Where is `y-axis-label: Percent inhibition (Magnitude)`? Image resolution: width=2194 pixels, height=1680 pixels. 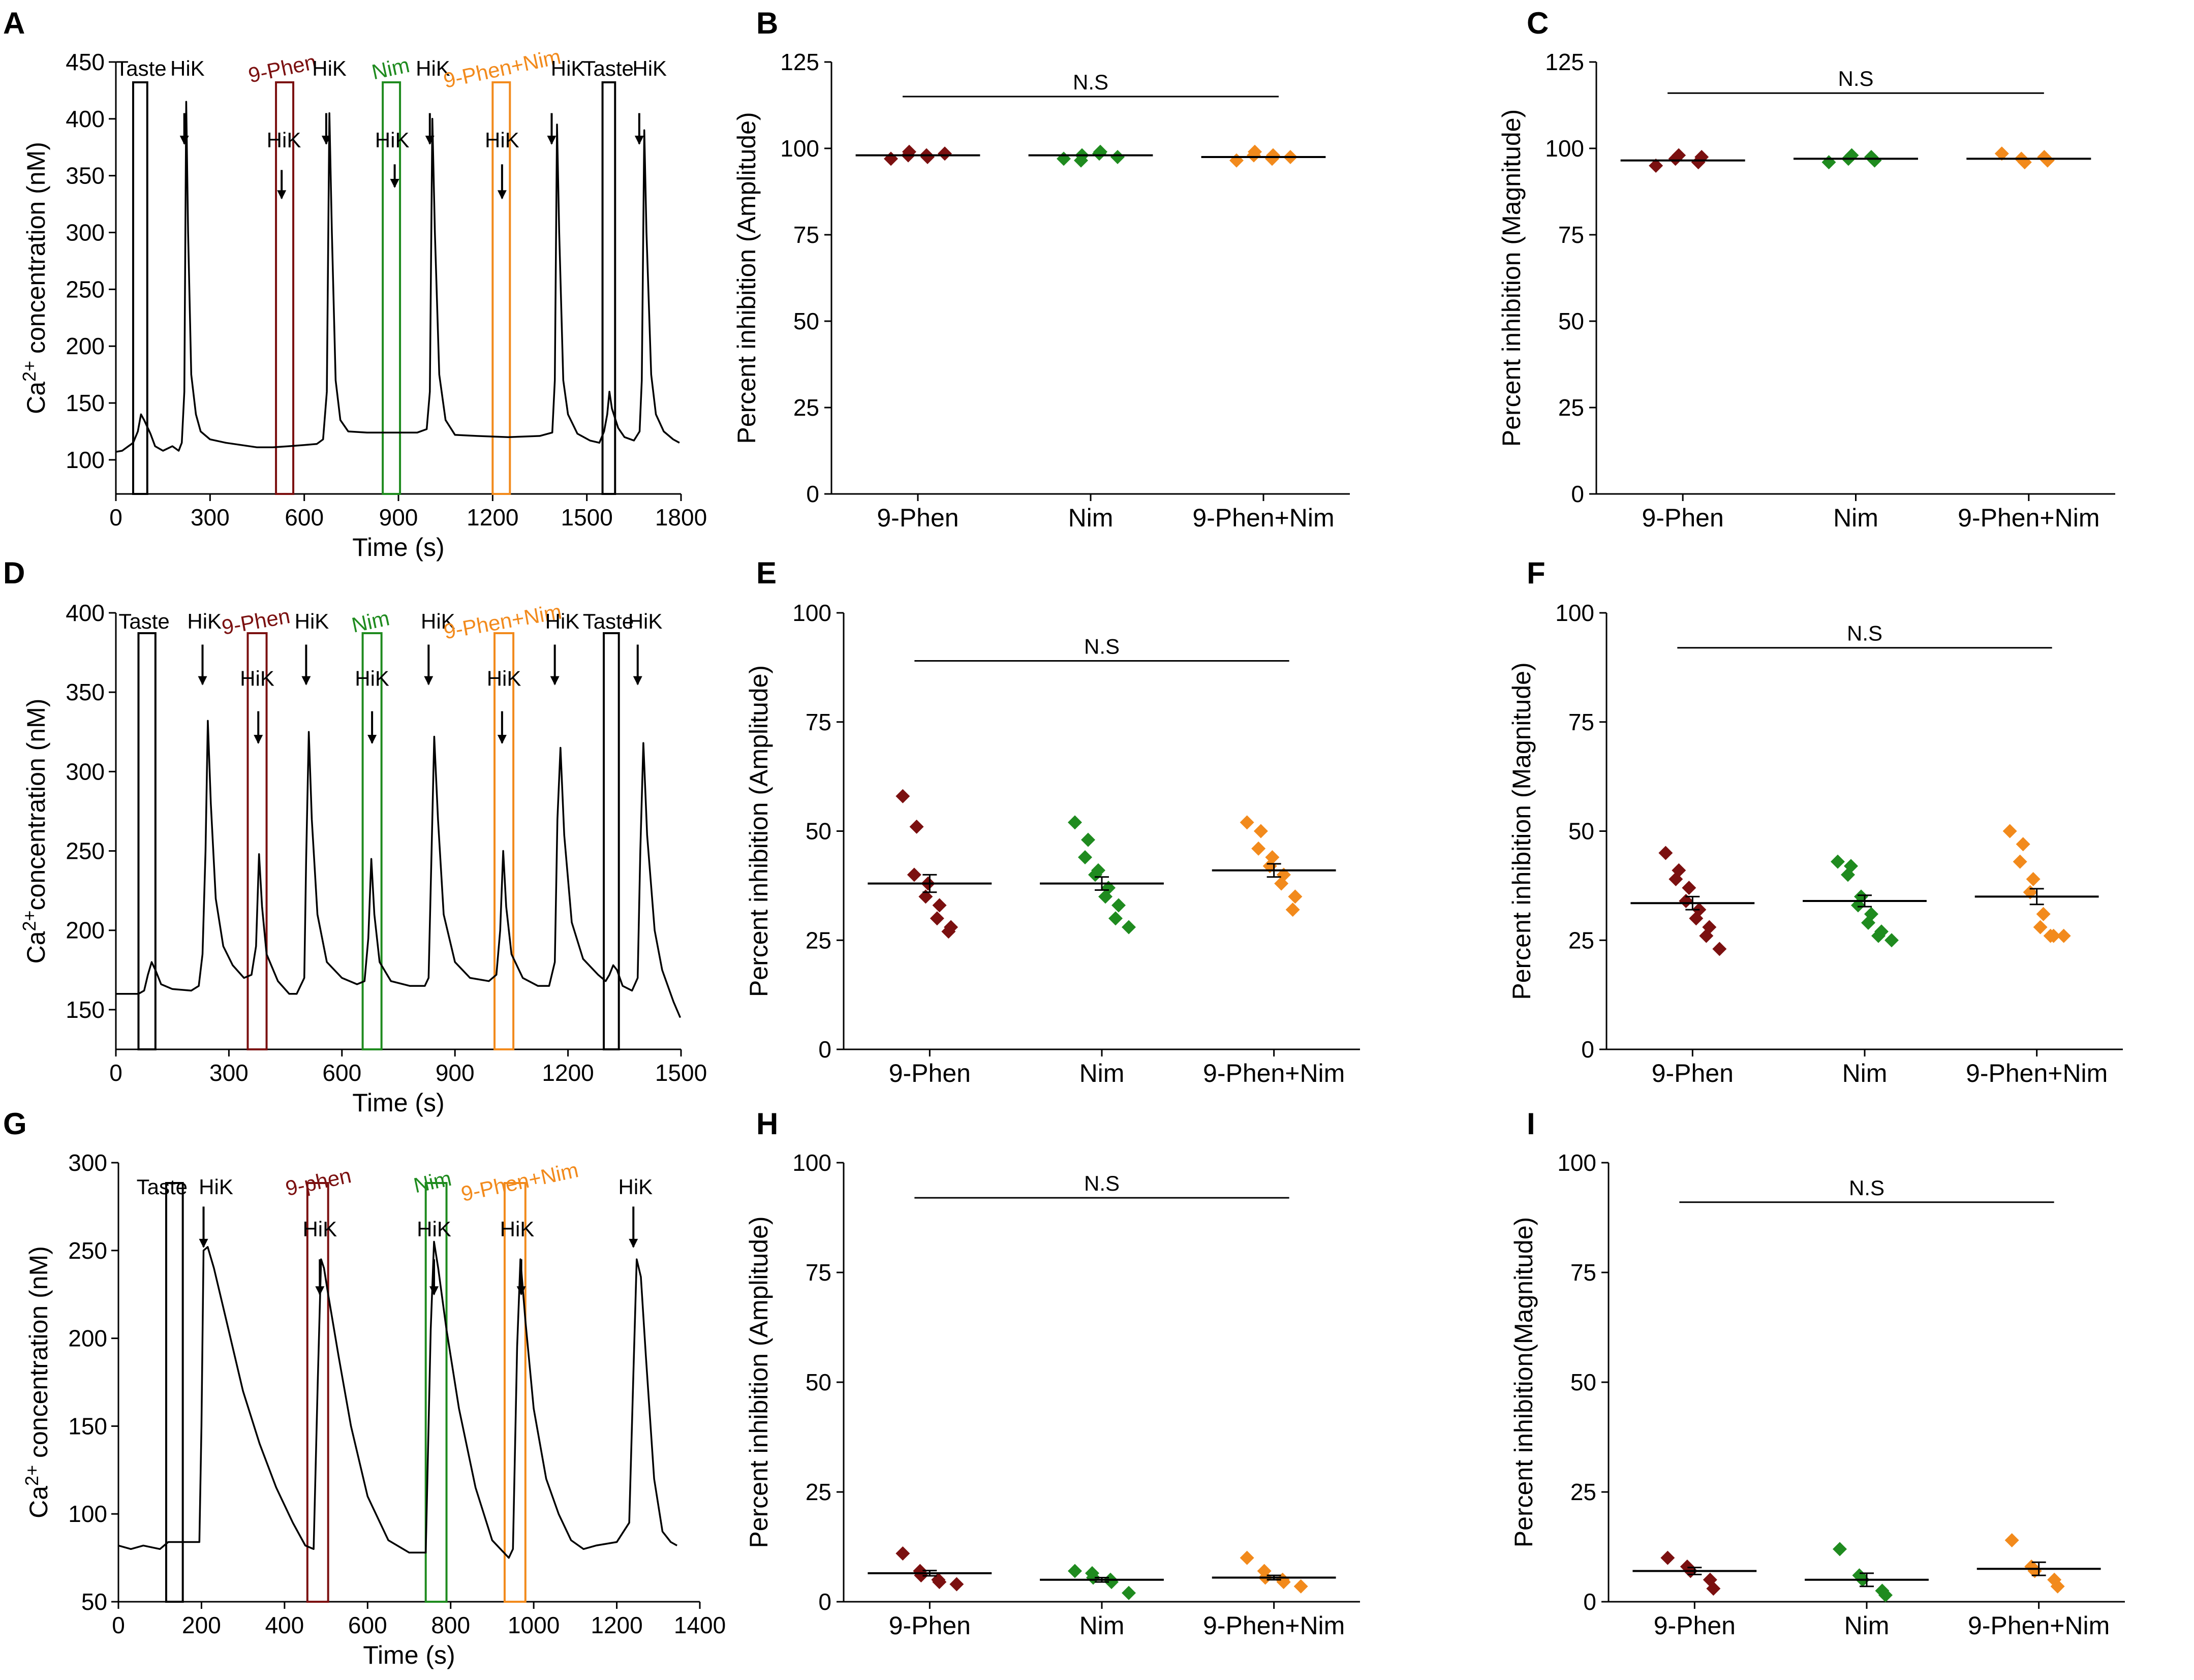 y-axis-label: Percent inhibition (Magnitude) is located at coordinates (1521, 831).